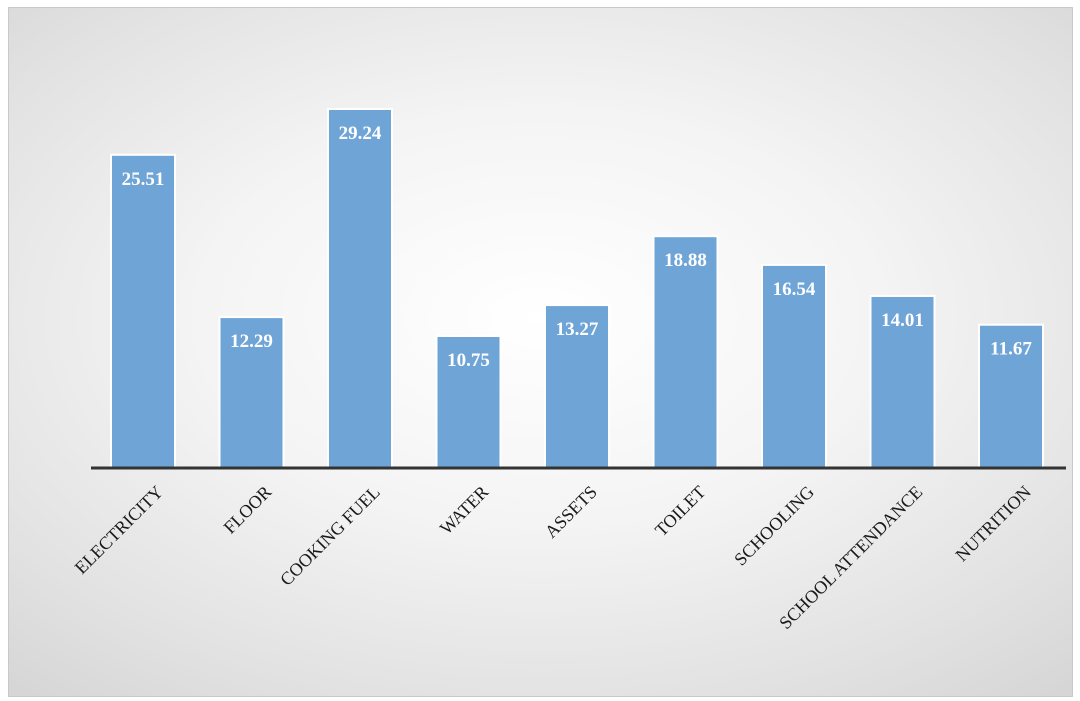  I want to click on category-label: WATER, so click(464, 510).